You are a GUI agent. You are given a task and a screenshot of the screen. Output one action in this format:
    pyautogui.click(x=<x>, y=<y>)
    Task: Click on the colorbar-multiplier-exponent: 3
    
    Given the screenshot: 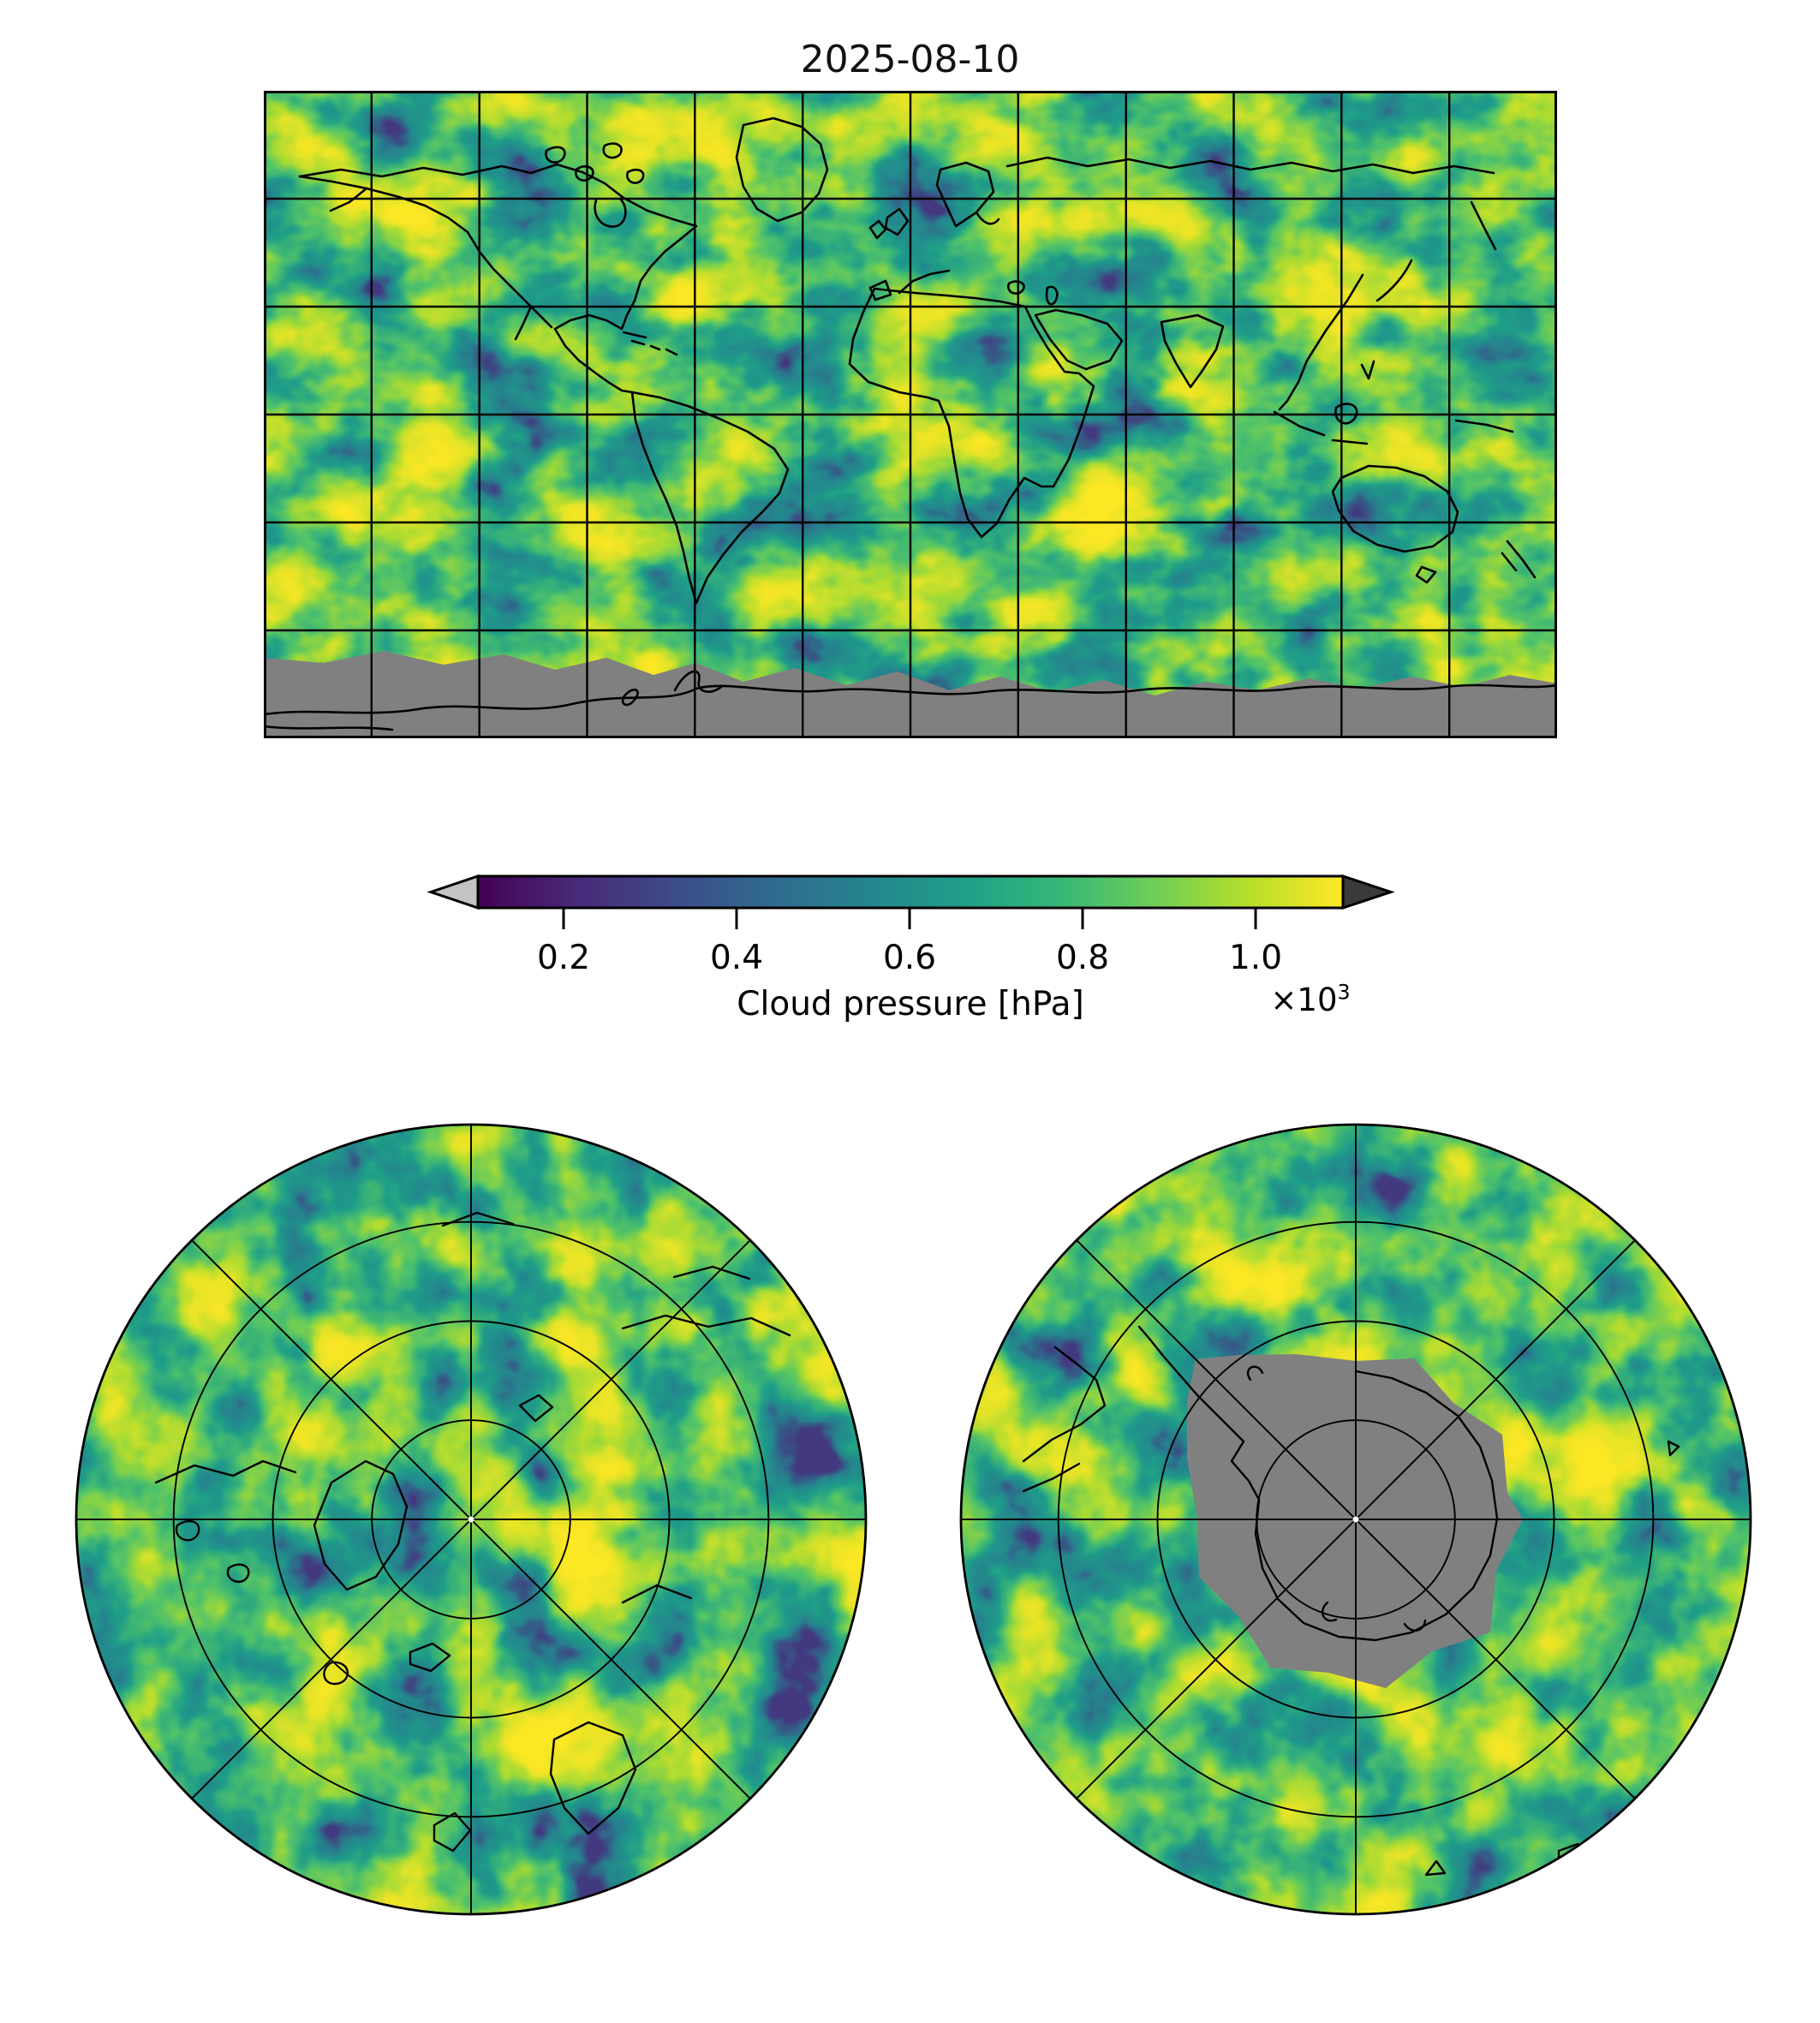 What is the action you would take?
    pyautogui.click(x=1344, y=992)
    